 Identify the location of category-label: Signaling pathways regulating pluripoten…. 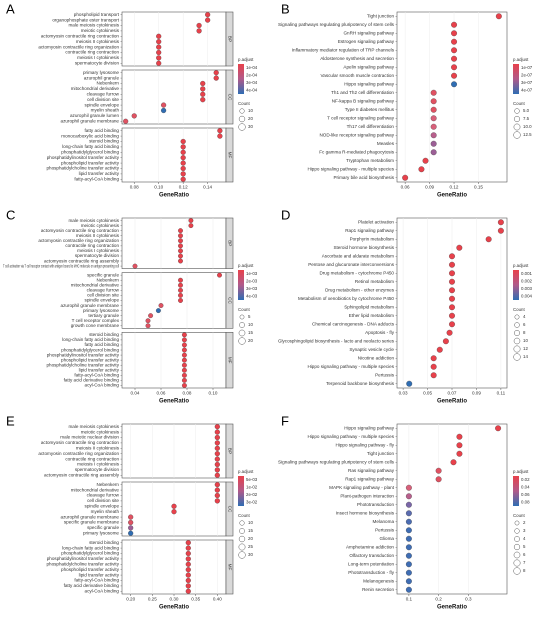
(336, 461).